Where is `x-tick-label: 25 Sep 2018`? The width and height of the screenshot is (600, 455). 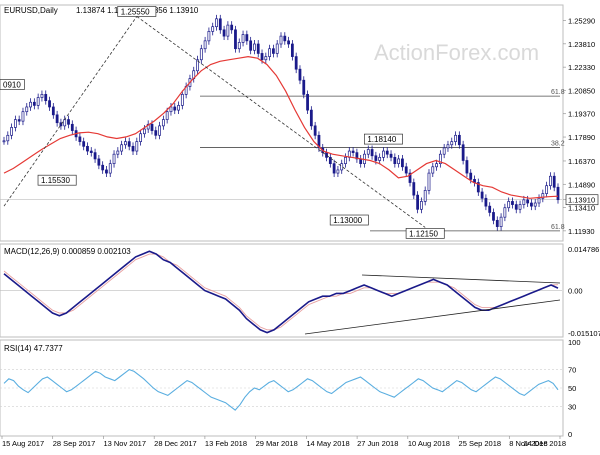
x-tick-label: 25 Sep 2018 is located at coordinates (480, 443).